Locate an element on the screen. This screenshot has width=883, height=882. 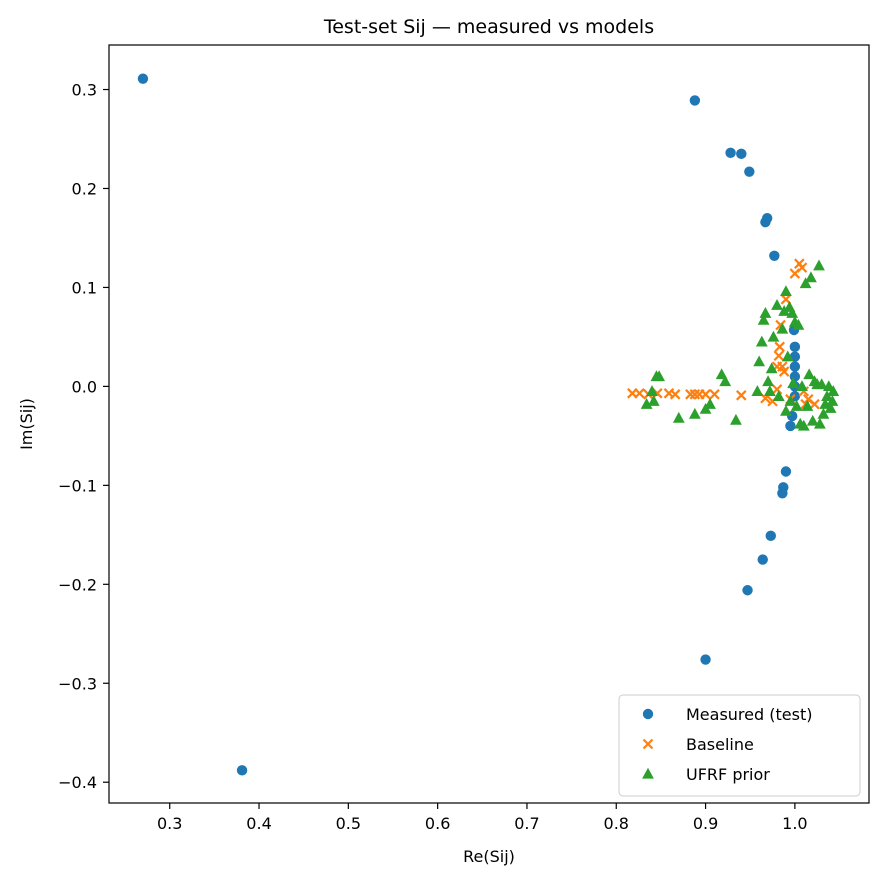
x-tick-label: 0.3 is located at coordinates (169, 823).